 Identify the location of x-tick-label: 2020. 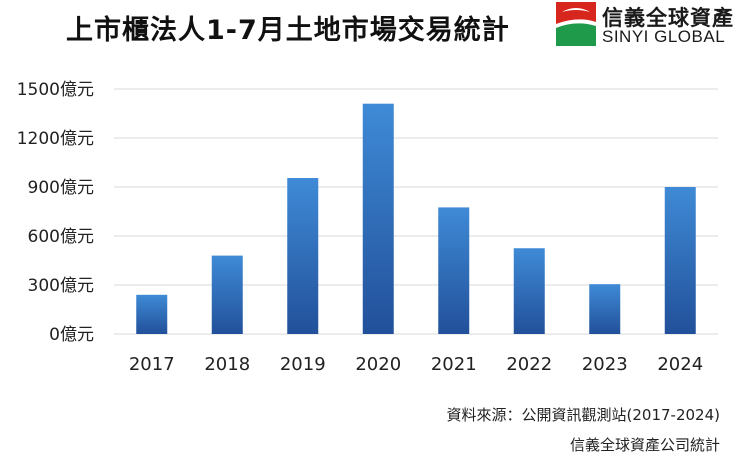
(378, 364).